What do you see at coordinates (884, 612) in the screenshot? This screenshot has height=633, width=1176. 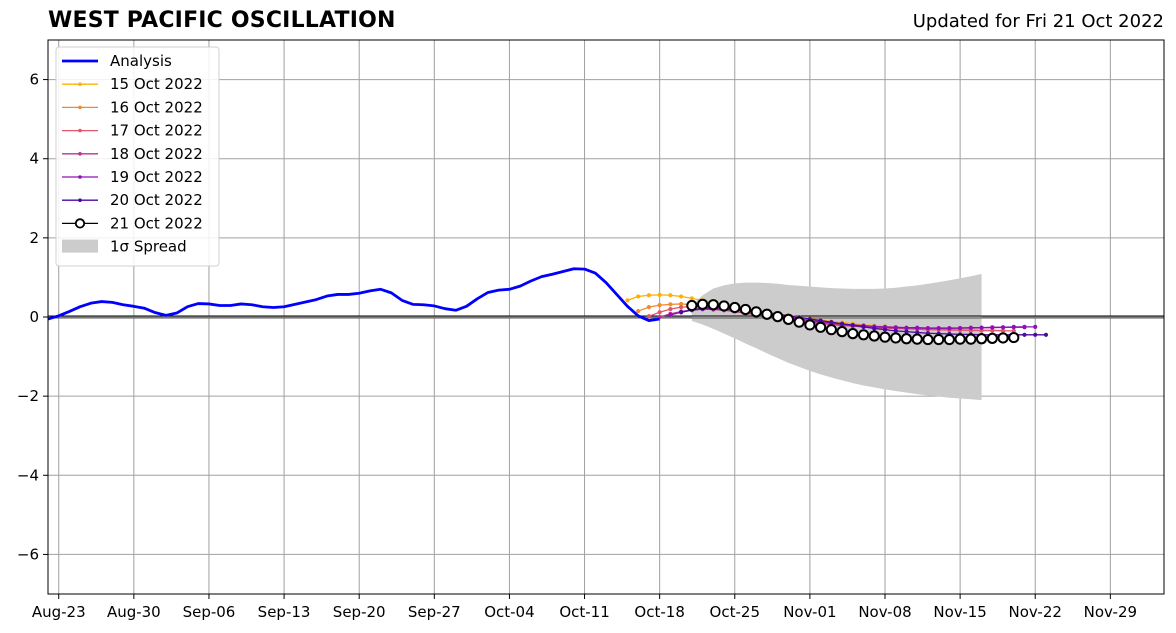 I see `x-tick-label: Nov-08` at bounding box center [884, 612].